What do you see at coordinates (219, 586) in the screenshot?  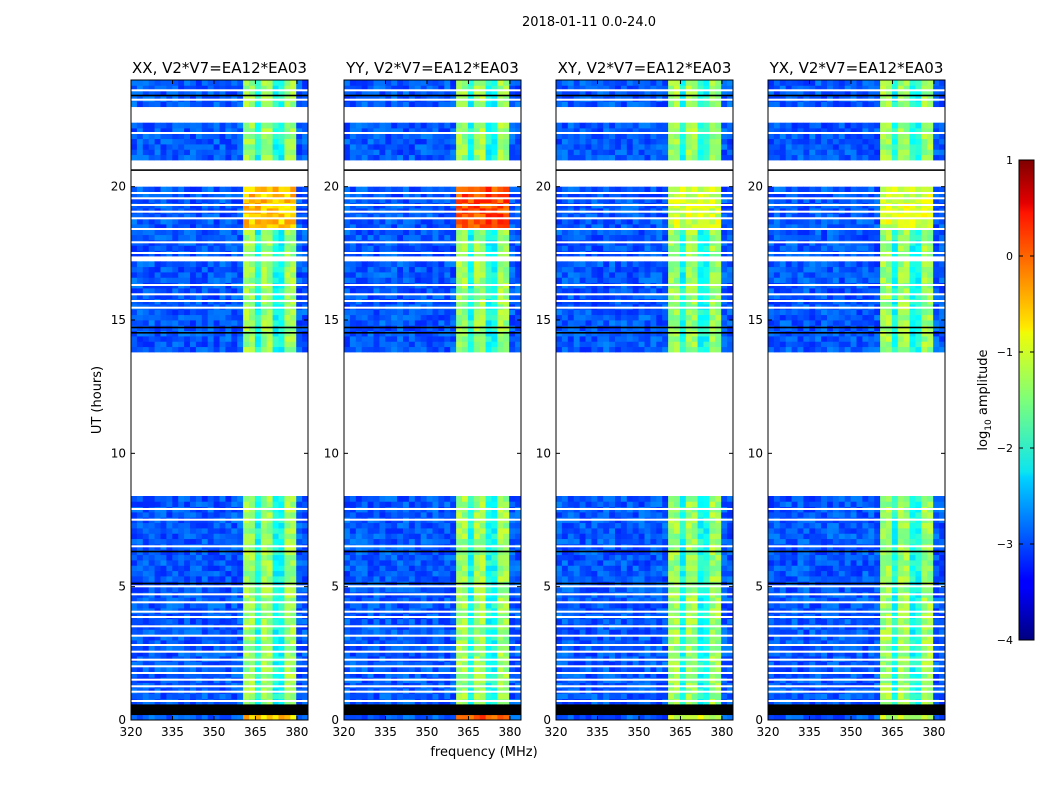 I see `gap-line` at bounding box center [219, 586].